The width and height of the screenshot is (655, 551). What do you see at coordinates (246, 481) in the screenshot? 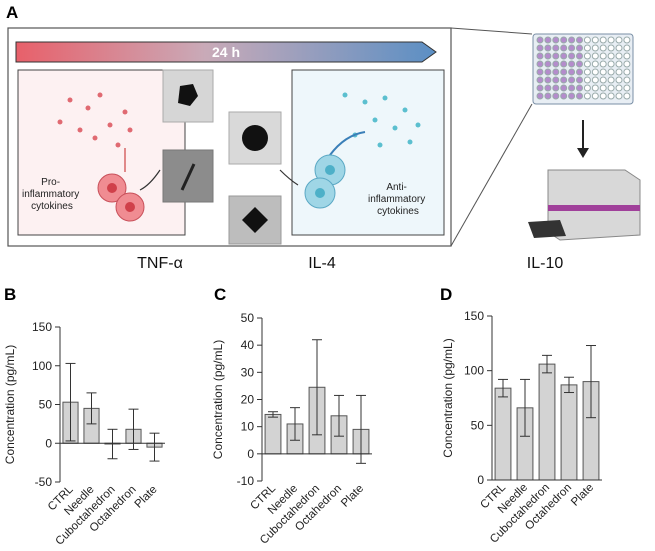
I see `y-tick-label: -10` at bounding box center [246, 481].